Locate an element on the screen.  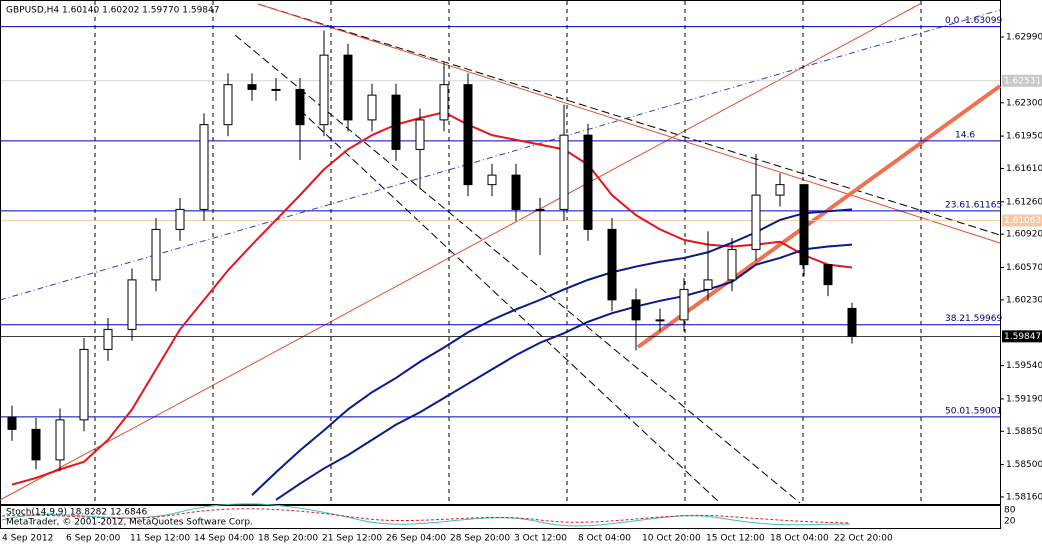
y-tick-label: 1.59190 is located at coordinates (1024, 399).